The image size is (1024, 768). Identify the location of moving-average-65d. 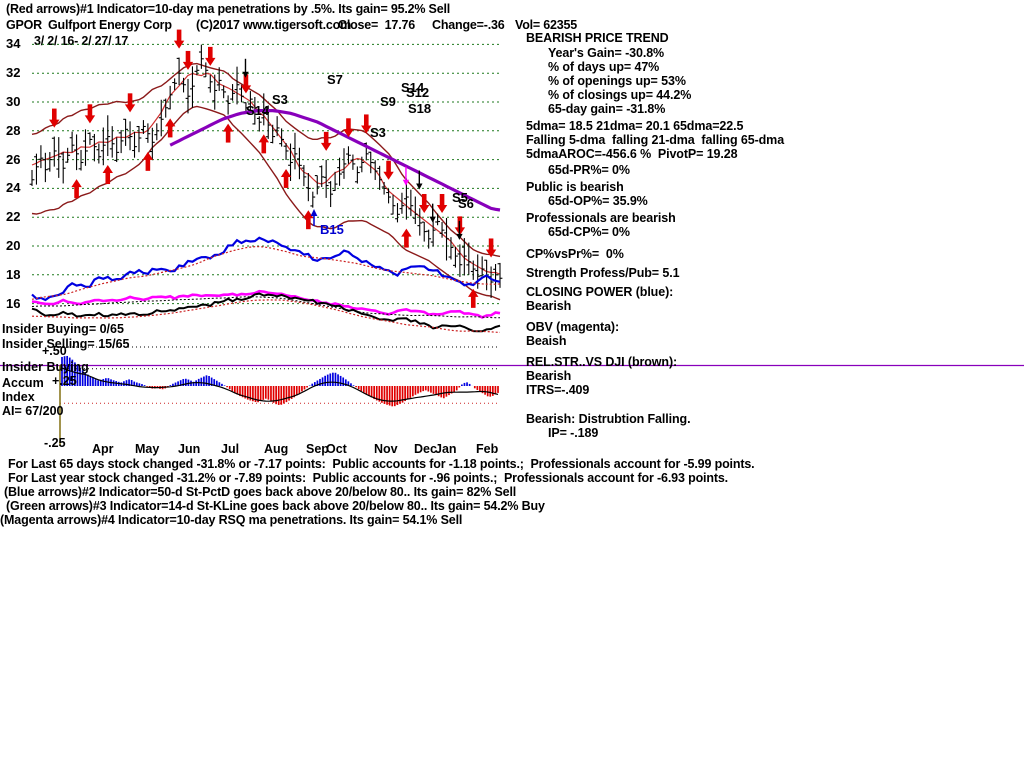
(335, 160).